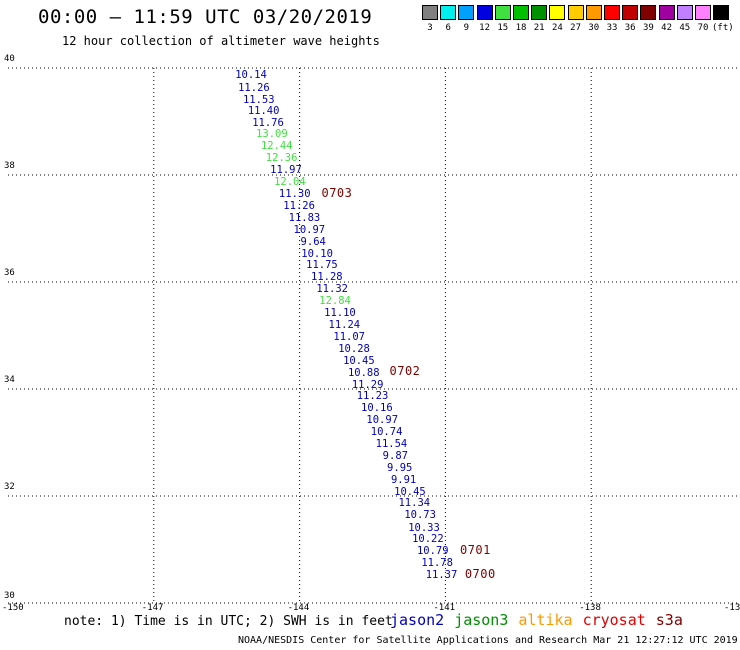 The image size is (740, 650). Describe the element at coordinates (9, 59) in the screenshot. I see `lat-tick-label: 40` at that location.